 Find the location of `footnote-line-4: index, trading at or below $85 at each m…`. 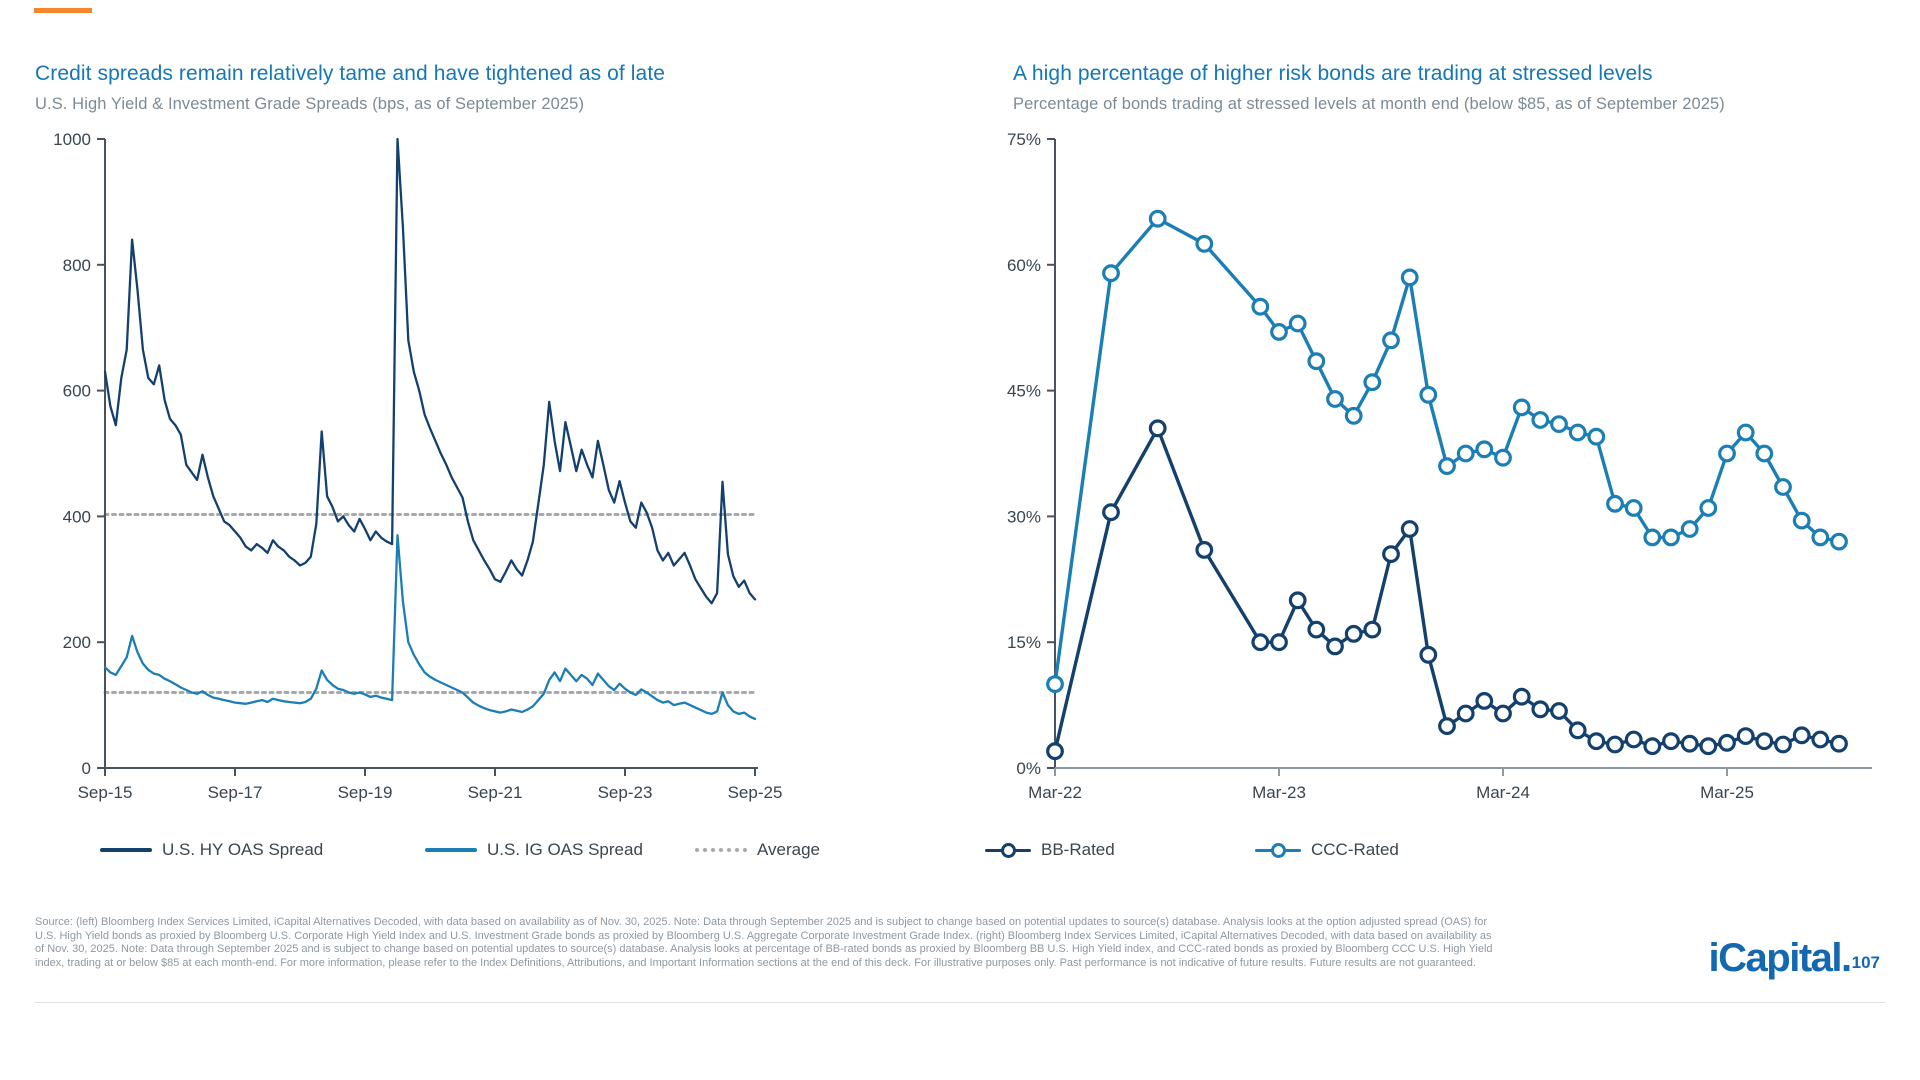

footnote-line-4: index, trading at or below $85 at each m… is located at coordinates (755, 962).